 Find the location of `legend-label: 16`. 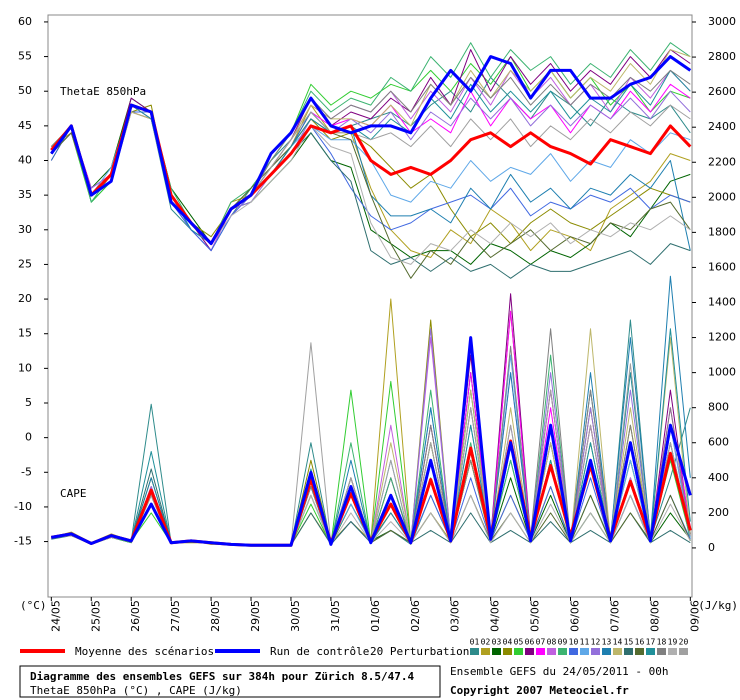

legend-label: 16 is located at coordinates (640, 642).